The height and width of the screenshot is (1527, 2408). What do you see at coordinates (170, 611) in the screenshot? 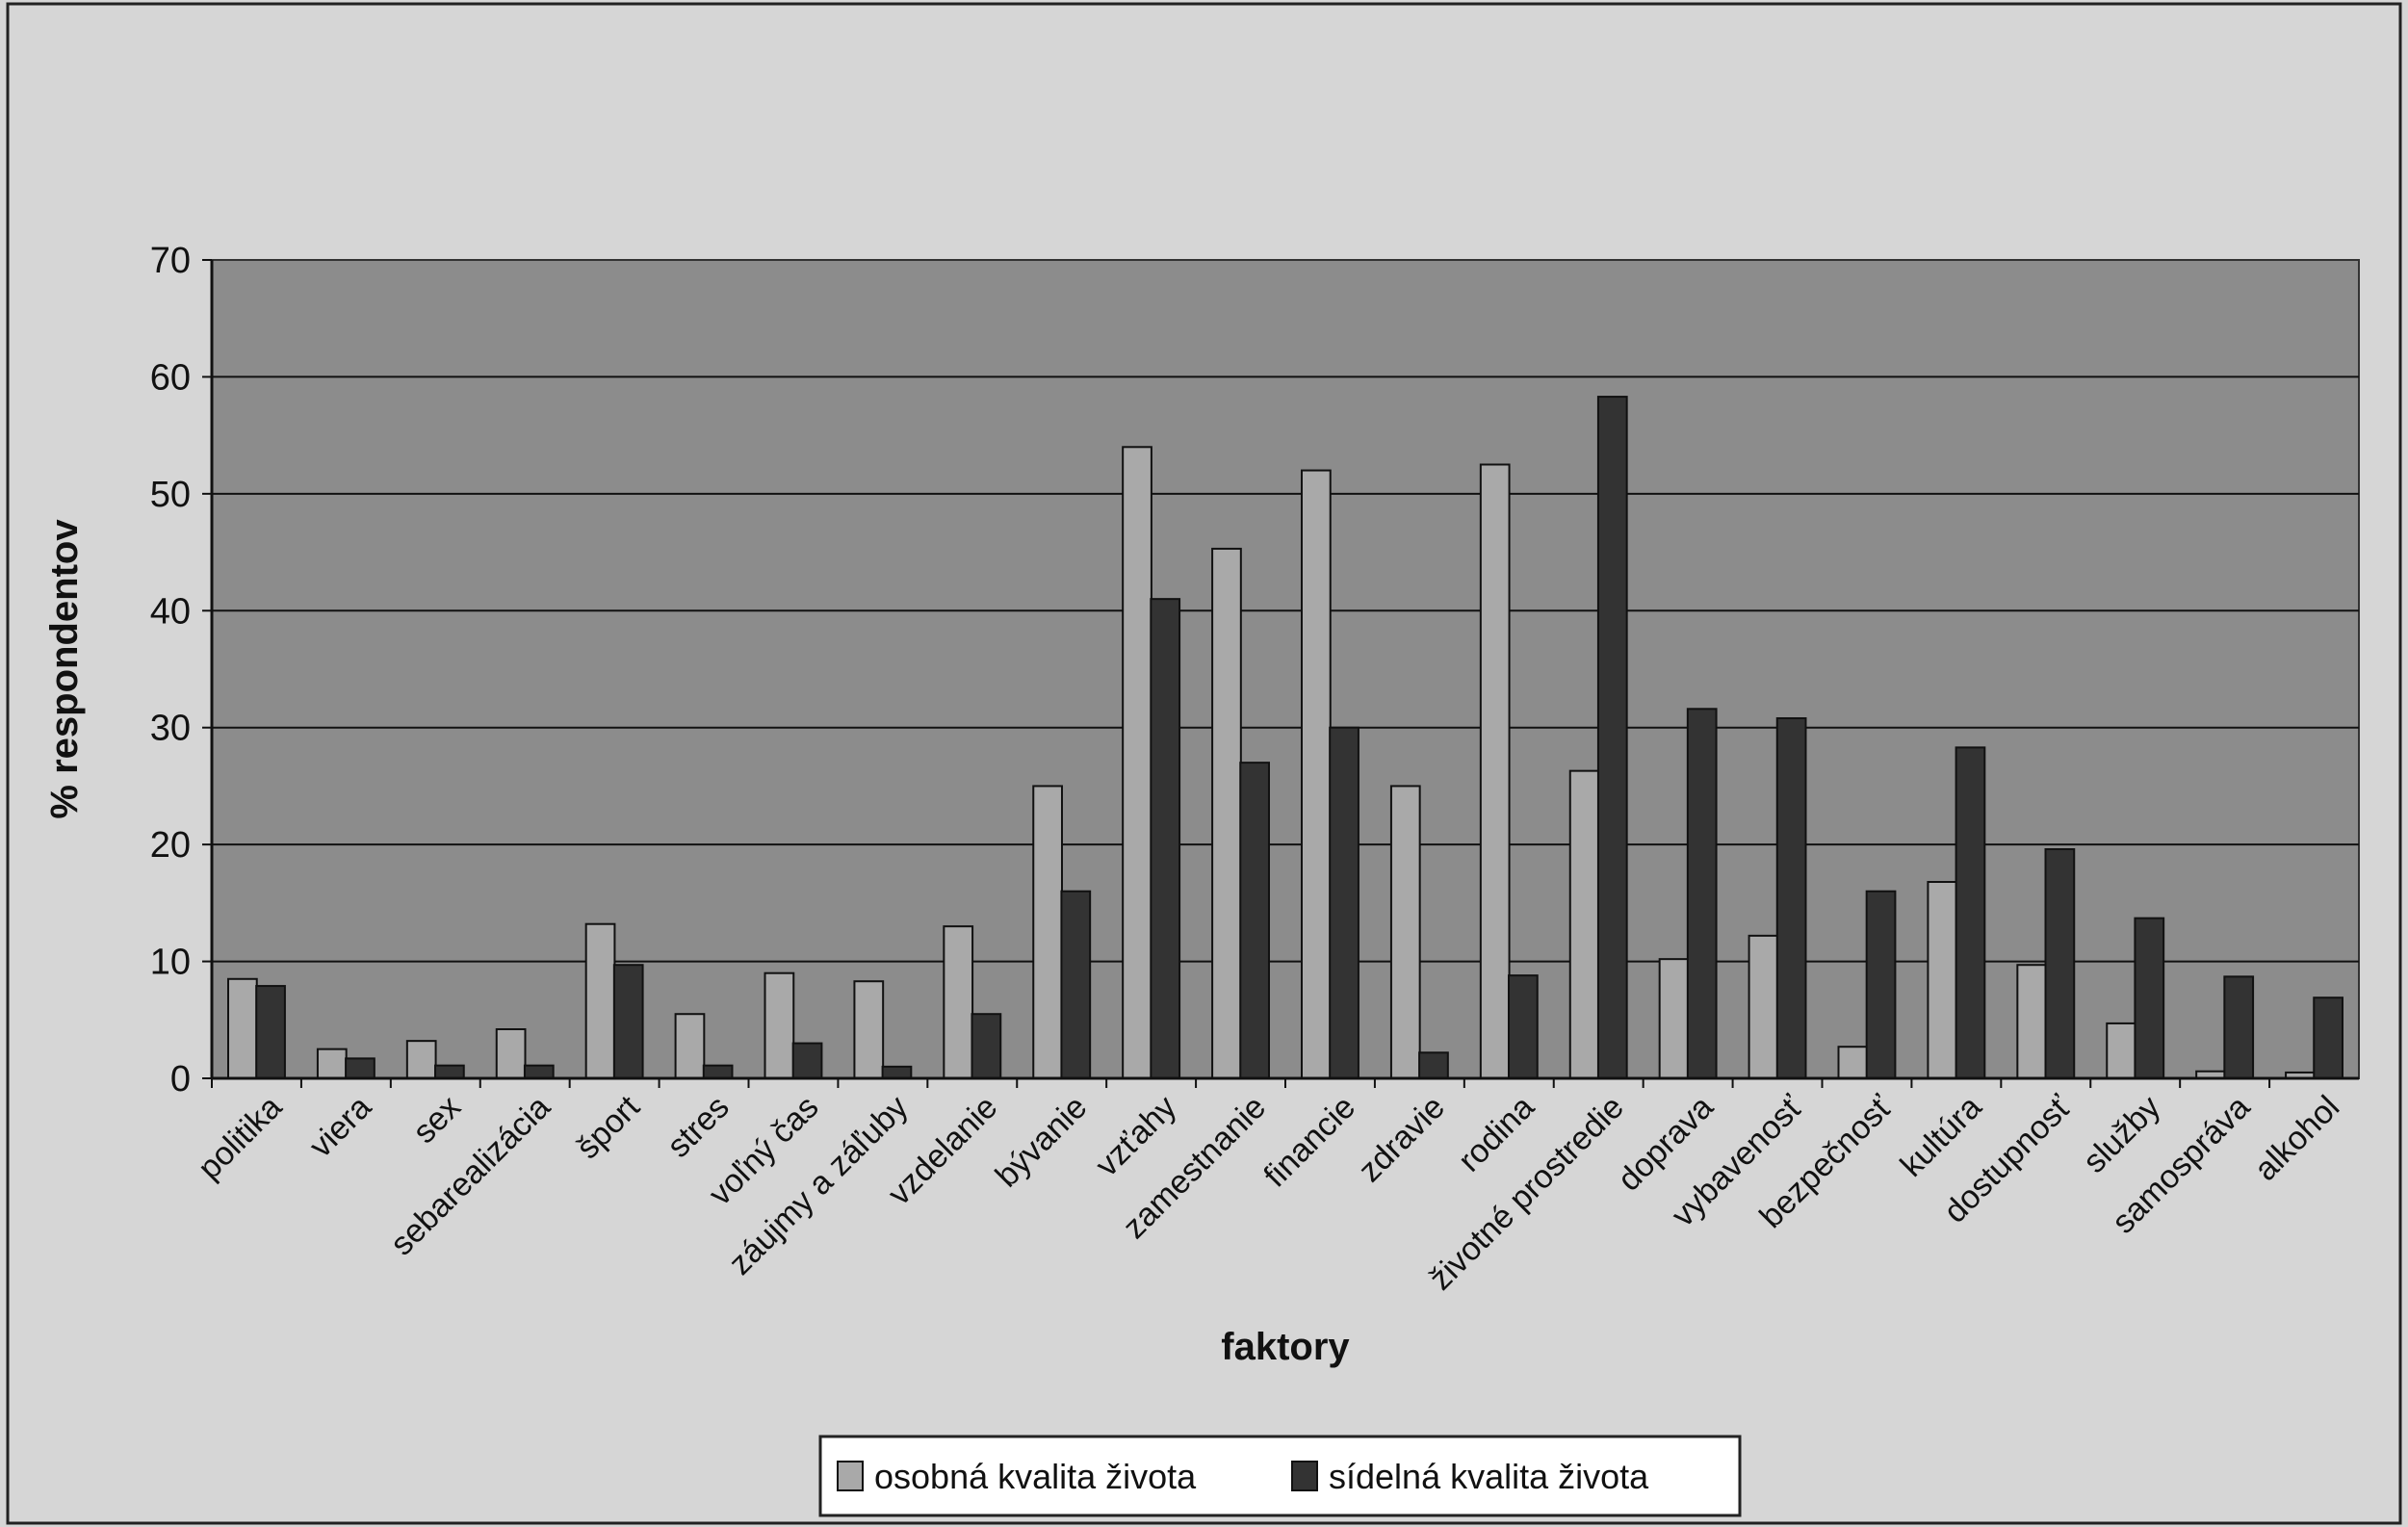
I see `y-tick-label: 40` at bounding box center [170, 611].